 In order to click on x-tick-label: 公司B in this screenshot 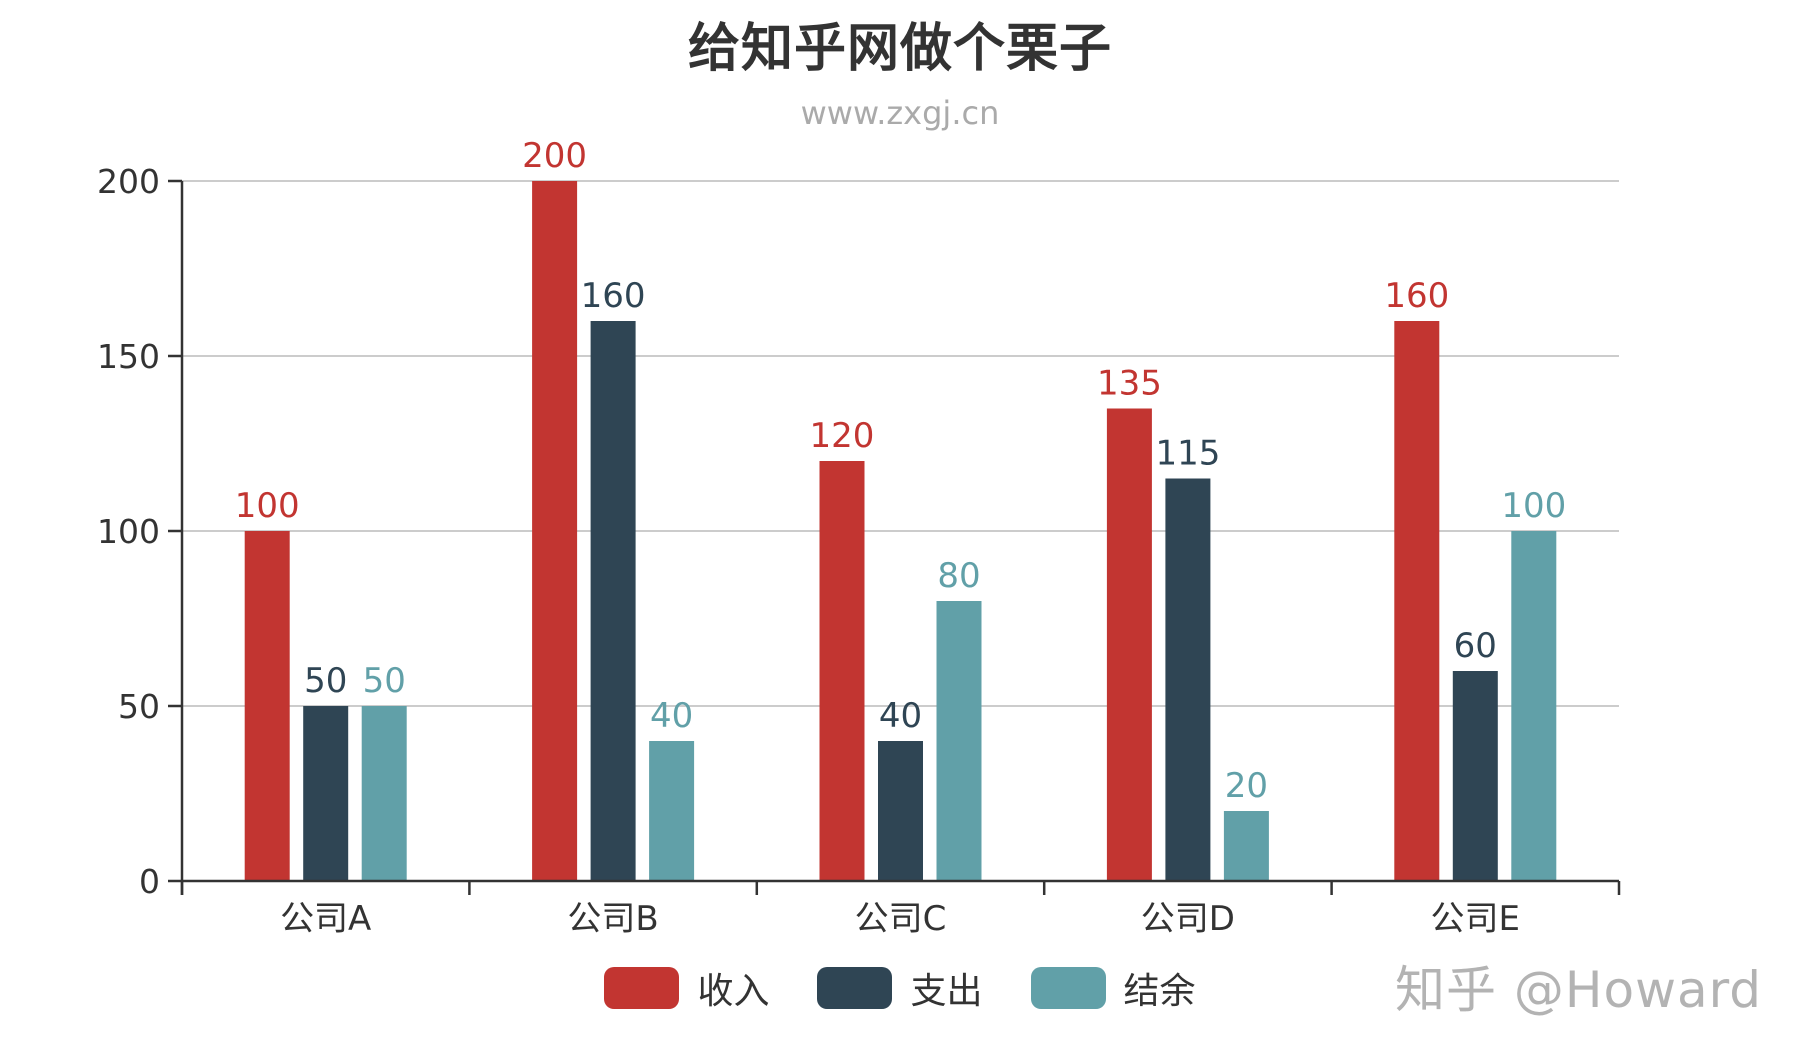, I will do `click(612, 919)`.